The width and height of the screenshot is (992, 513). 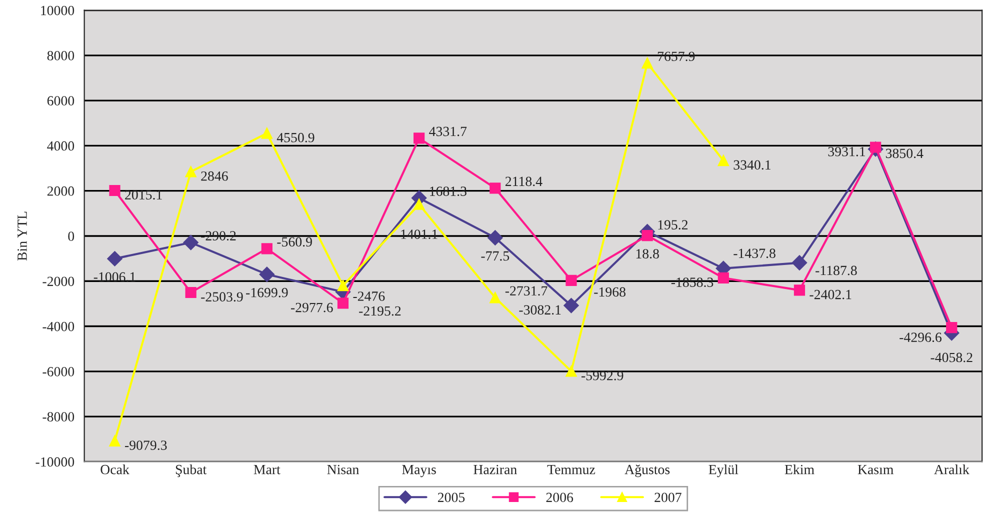 I want to click on data-label: -77.5, so click(x=495, y=256).